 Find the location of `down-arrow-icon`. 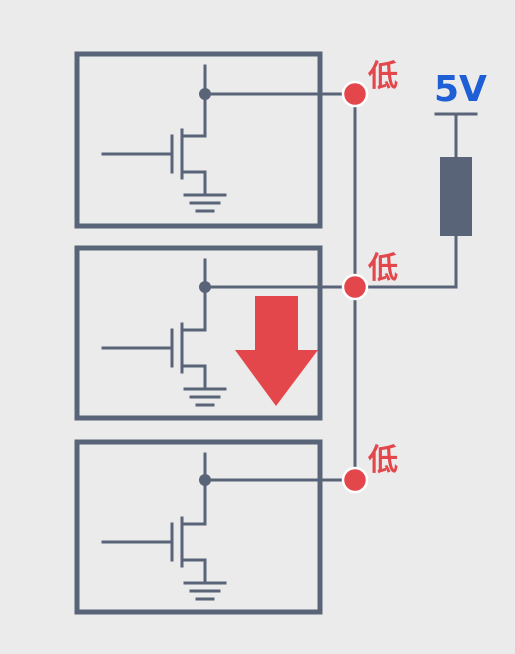

down-arrow-icon is located at coordinates (276, 351).